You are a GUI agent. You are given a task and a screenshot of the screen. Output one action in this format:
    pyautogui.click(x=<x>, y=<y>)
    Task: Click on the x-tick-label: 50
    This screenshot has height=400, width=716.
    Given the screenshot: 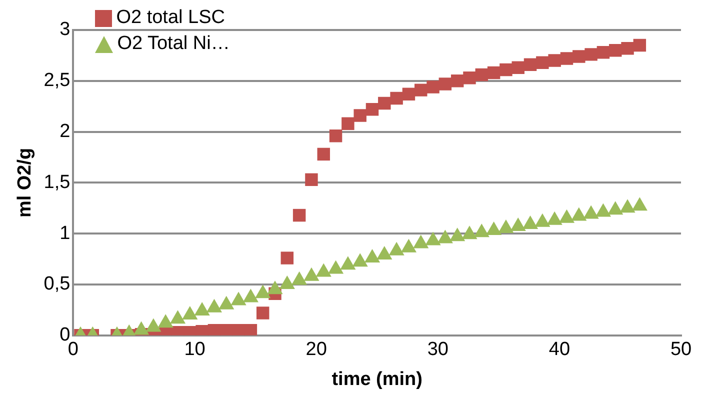 What is the action you would take?
    pyautogui.click(x=681, y=349)
    